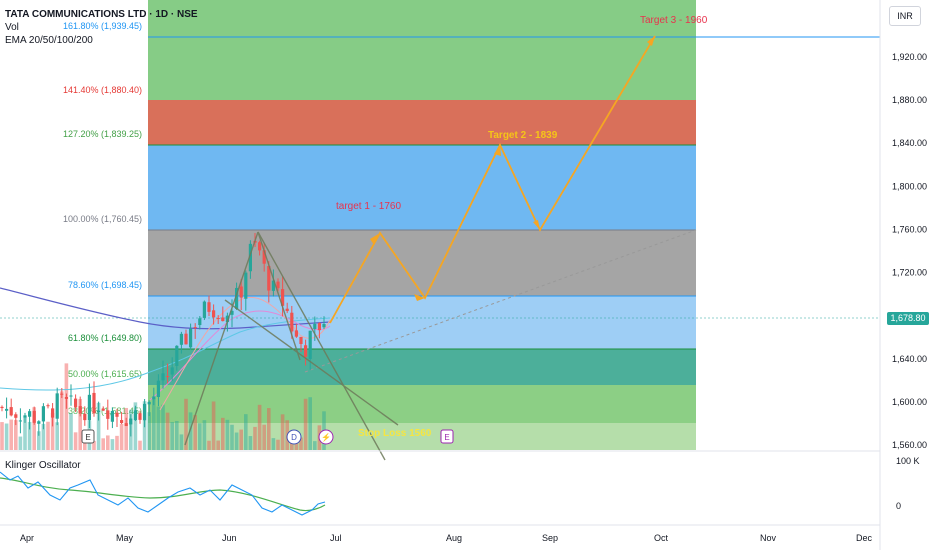 This screenshot has width=932, height=550. I want to click on fib-label-61: 61.80% (1,649.80), so click(105, 338).